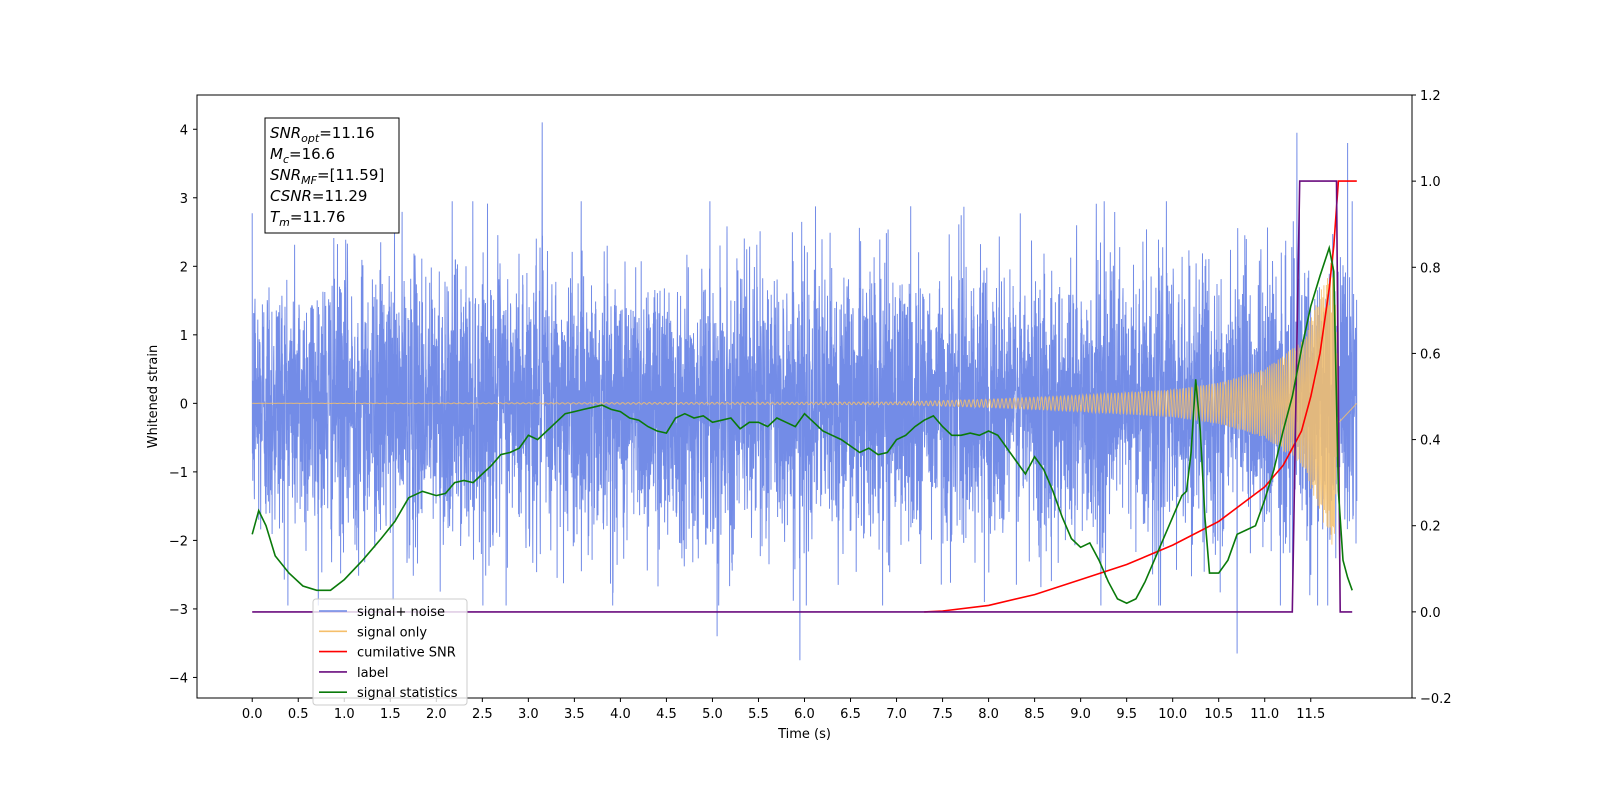 The height and width of the screenshot is (800, 1600). I want to click on info-csnr: CSNR=11.29, so click(318, 196).